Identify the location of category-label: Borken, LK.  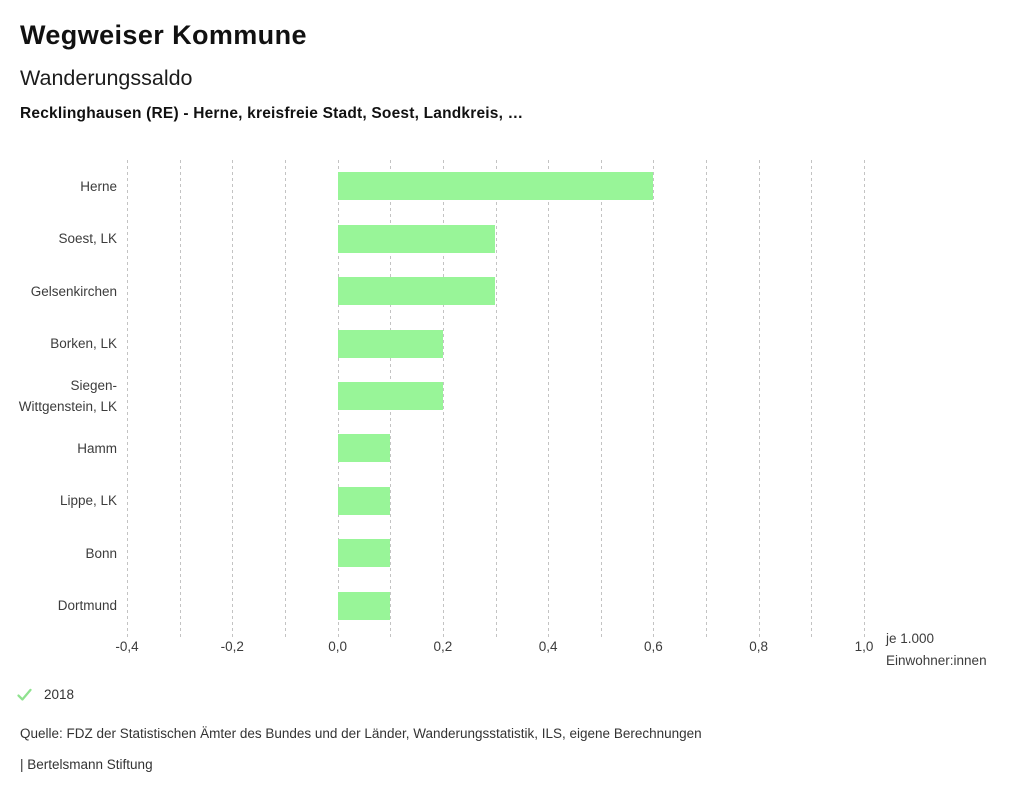
(83, 344).